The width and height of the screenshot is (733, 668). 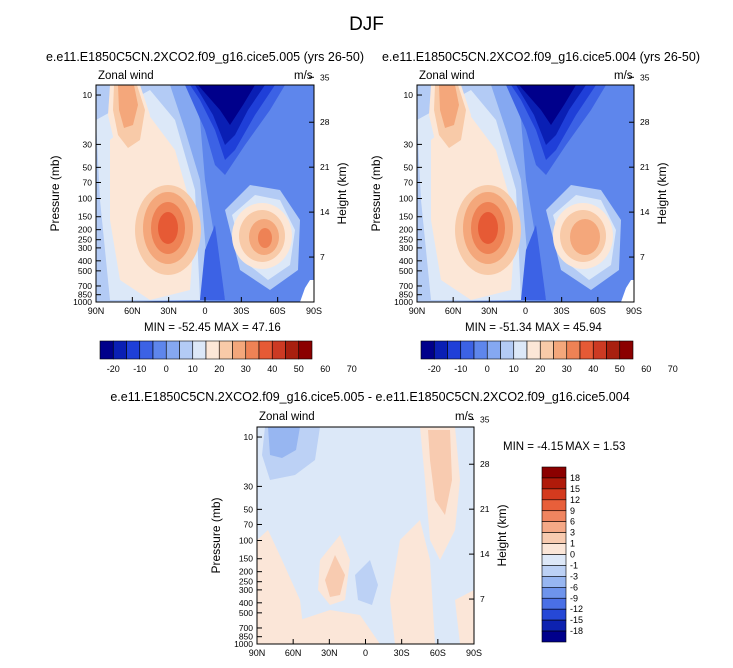 What do you see at coordinates (438, 653) in the screenshot?
I see `plot3-xtick-label: 60S` at bounding box center [438, 653].